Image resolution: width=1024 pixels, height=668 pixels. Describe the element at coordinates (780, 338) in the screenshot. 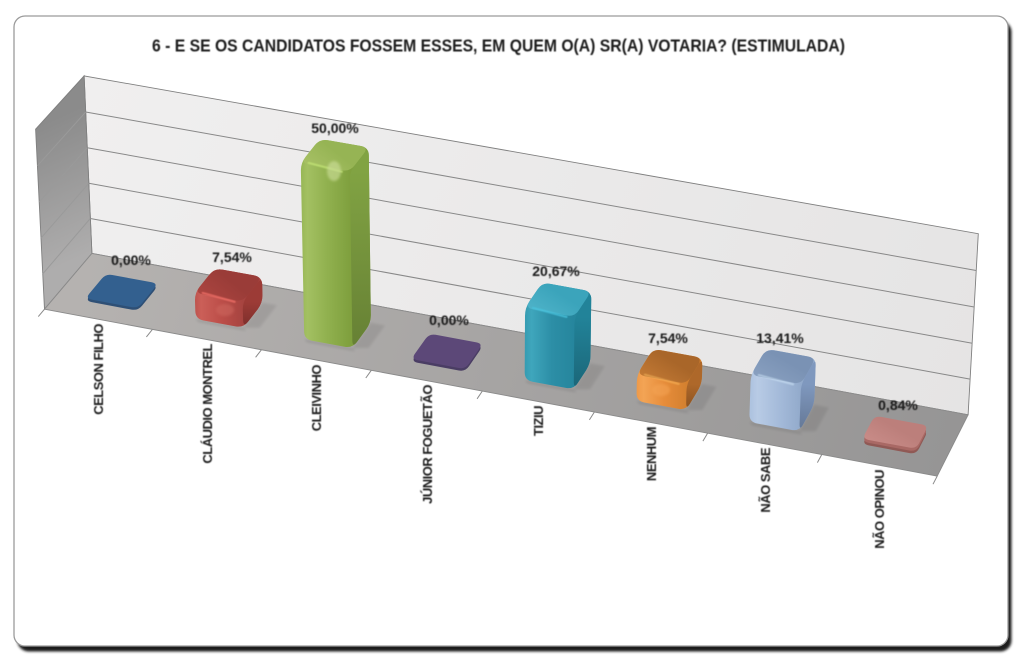

I see `svg-text: 13,41%` at that location.